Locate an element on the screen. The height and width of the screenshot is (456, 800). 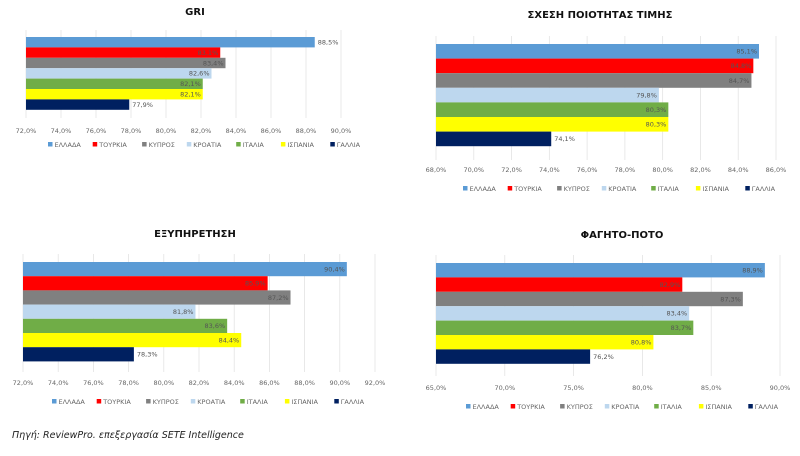
chart-title: ΦΑΓΗΤΟ-ΠΟΤΟ is located at coordinates (622, 235).